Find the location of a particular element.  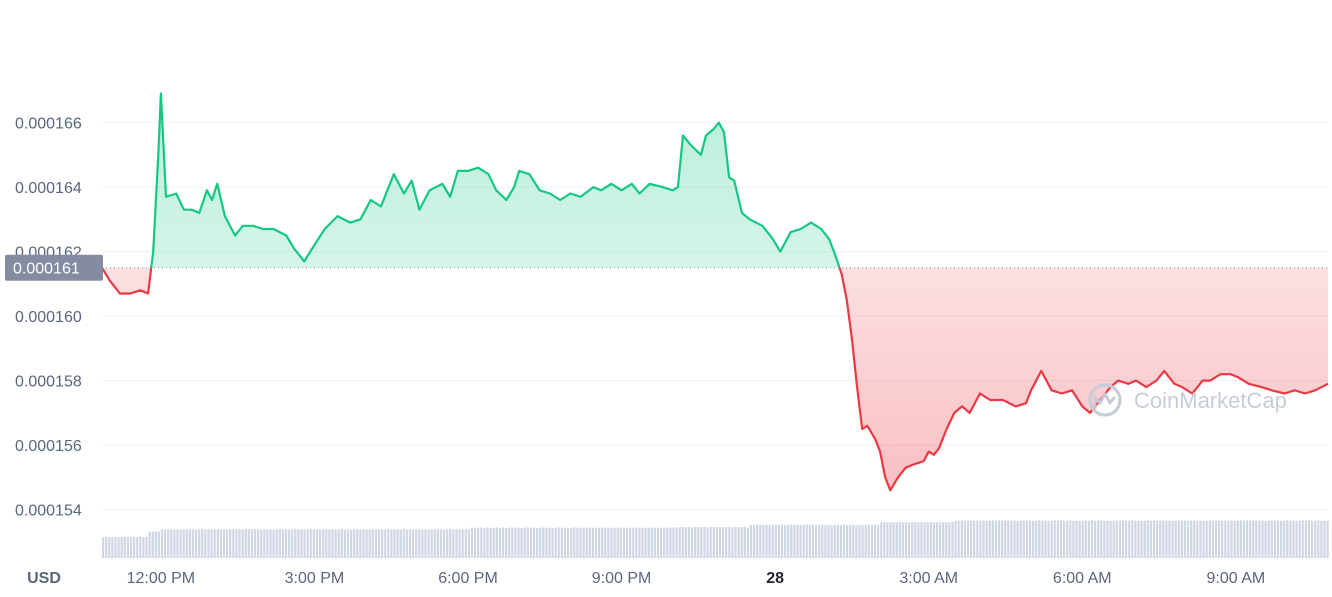

x-tick-label: 28 is located at coordinates (775, 578).